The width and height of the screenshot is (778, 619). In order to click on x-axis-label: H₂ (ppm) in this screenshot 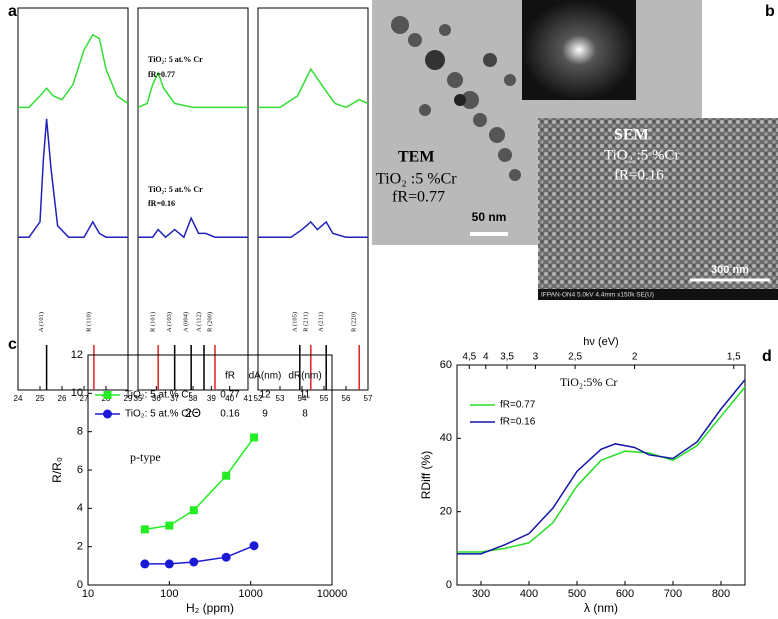, I will do `click(210, 608)`.